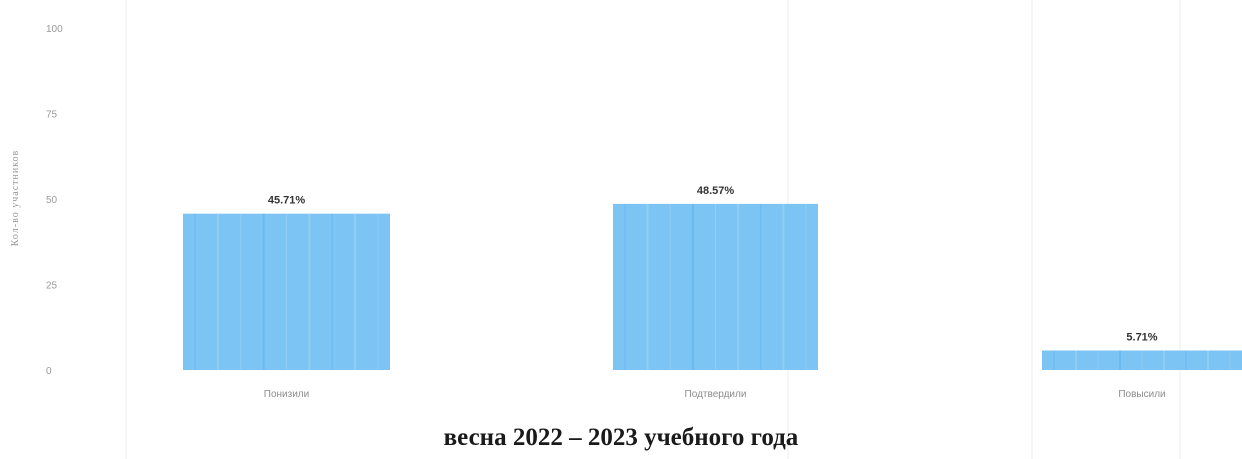 Image resolution: width=1242 pixels, height=459 pixels. I want to click on y-tick-label: 100, so click(54, 29).